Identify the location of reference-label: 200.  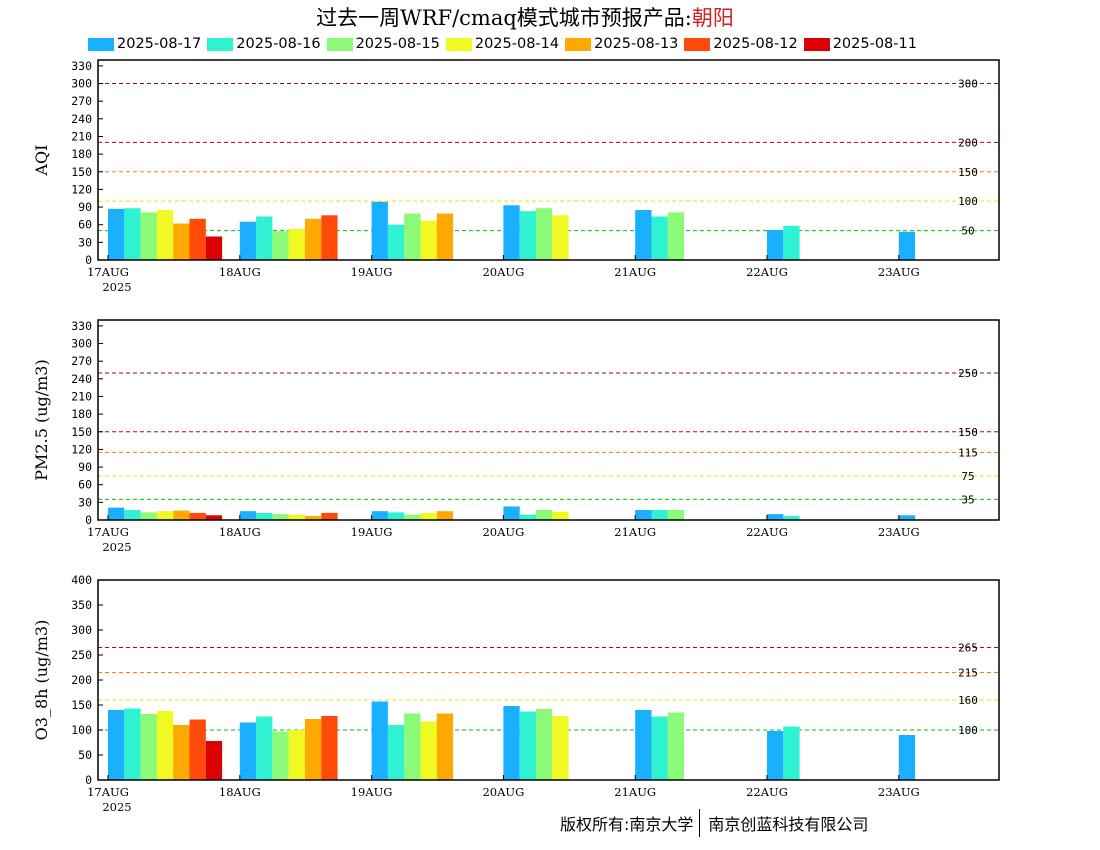
(968, 142).